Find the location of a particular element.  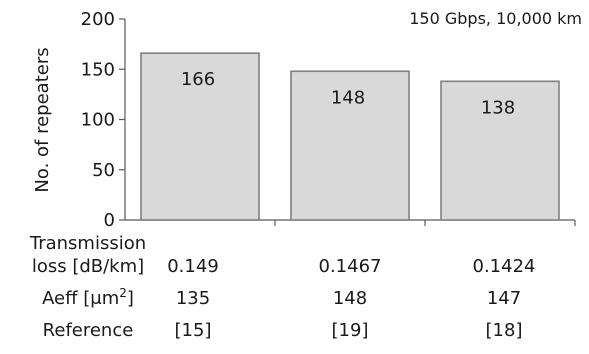

aeff-label-end: ] is located at coordinates (130, 298).